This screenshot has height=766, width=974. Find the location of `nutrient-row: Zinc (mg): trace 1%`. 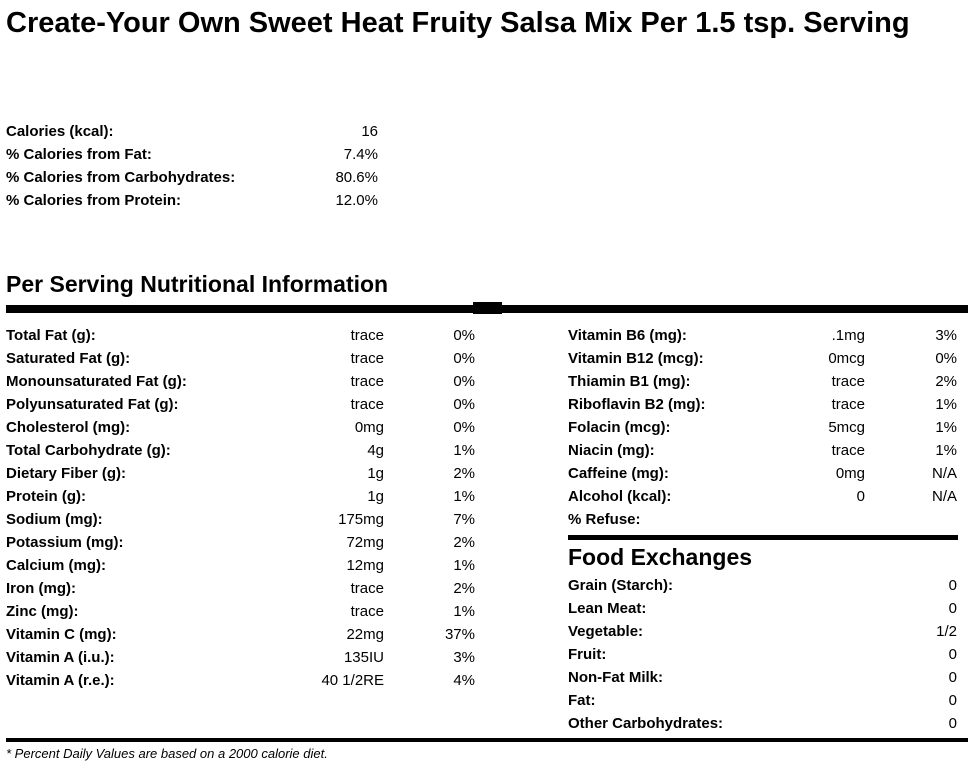

nutrient-row: Zinc (mg): trace 1% is located at coordinates (241, 611).